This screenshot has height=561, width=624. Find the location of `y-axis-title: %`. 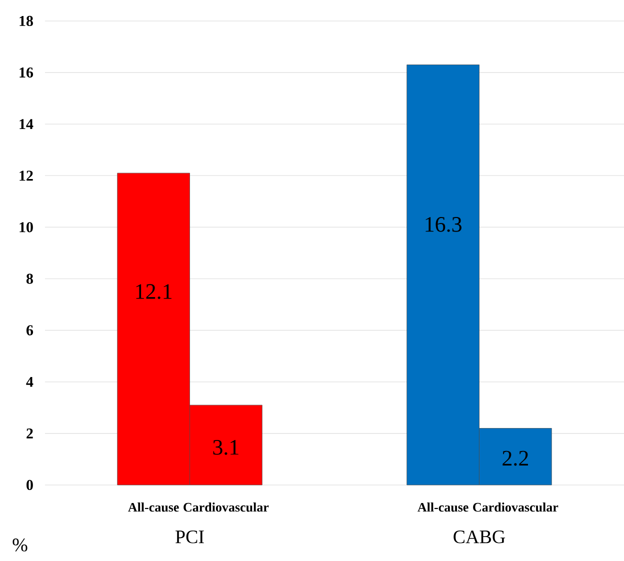

y-axis-title: % is located at coordinates (20, 545).